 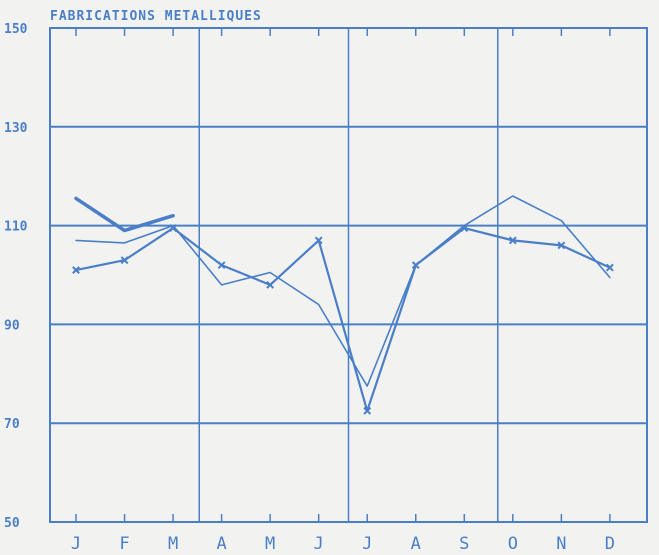 I want to click on x-tick-label: F, so click(x=124, y=544).